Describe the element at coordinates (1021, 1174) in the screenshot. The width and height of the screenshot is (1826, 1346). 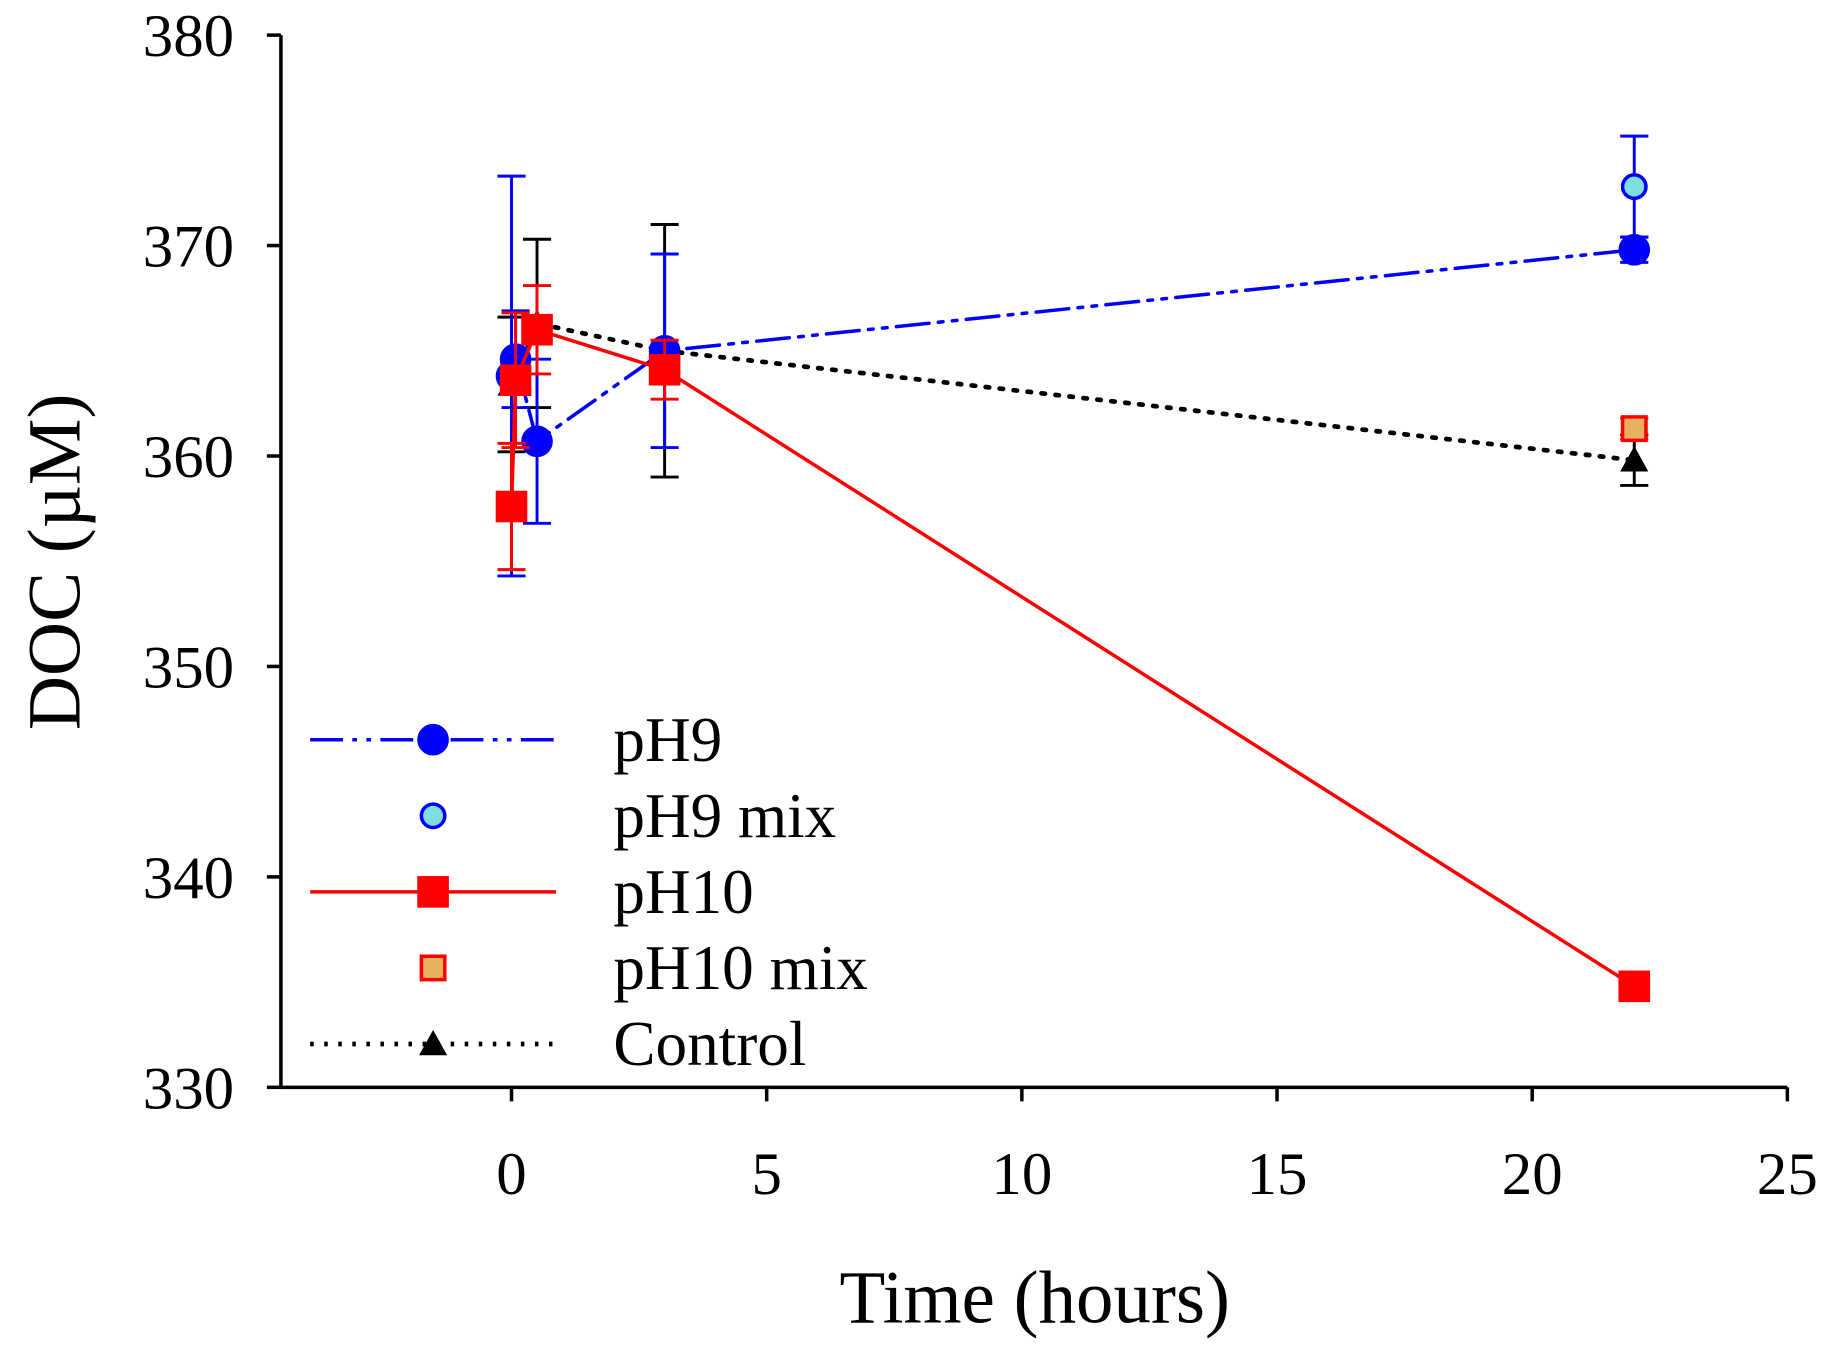
I see `x-tick-label: 10` at that location.